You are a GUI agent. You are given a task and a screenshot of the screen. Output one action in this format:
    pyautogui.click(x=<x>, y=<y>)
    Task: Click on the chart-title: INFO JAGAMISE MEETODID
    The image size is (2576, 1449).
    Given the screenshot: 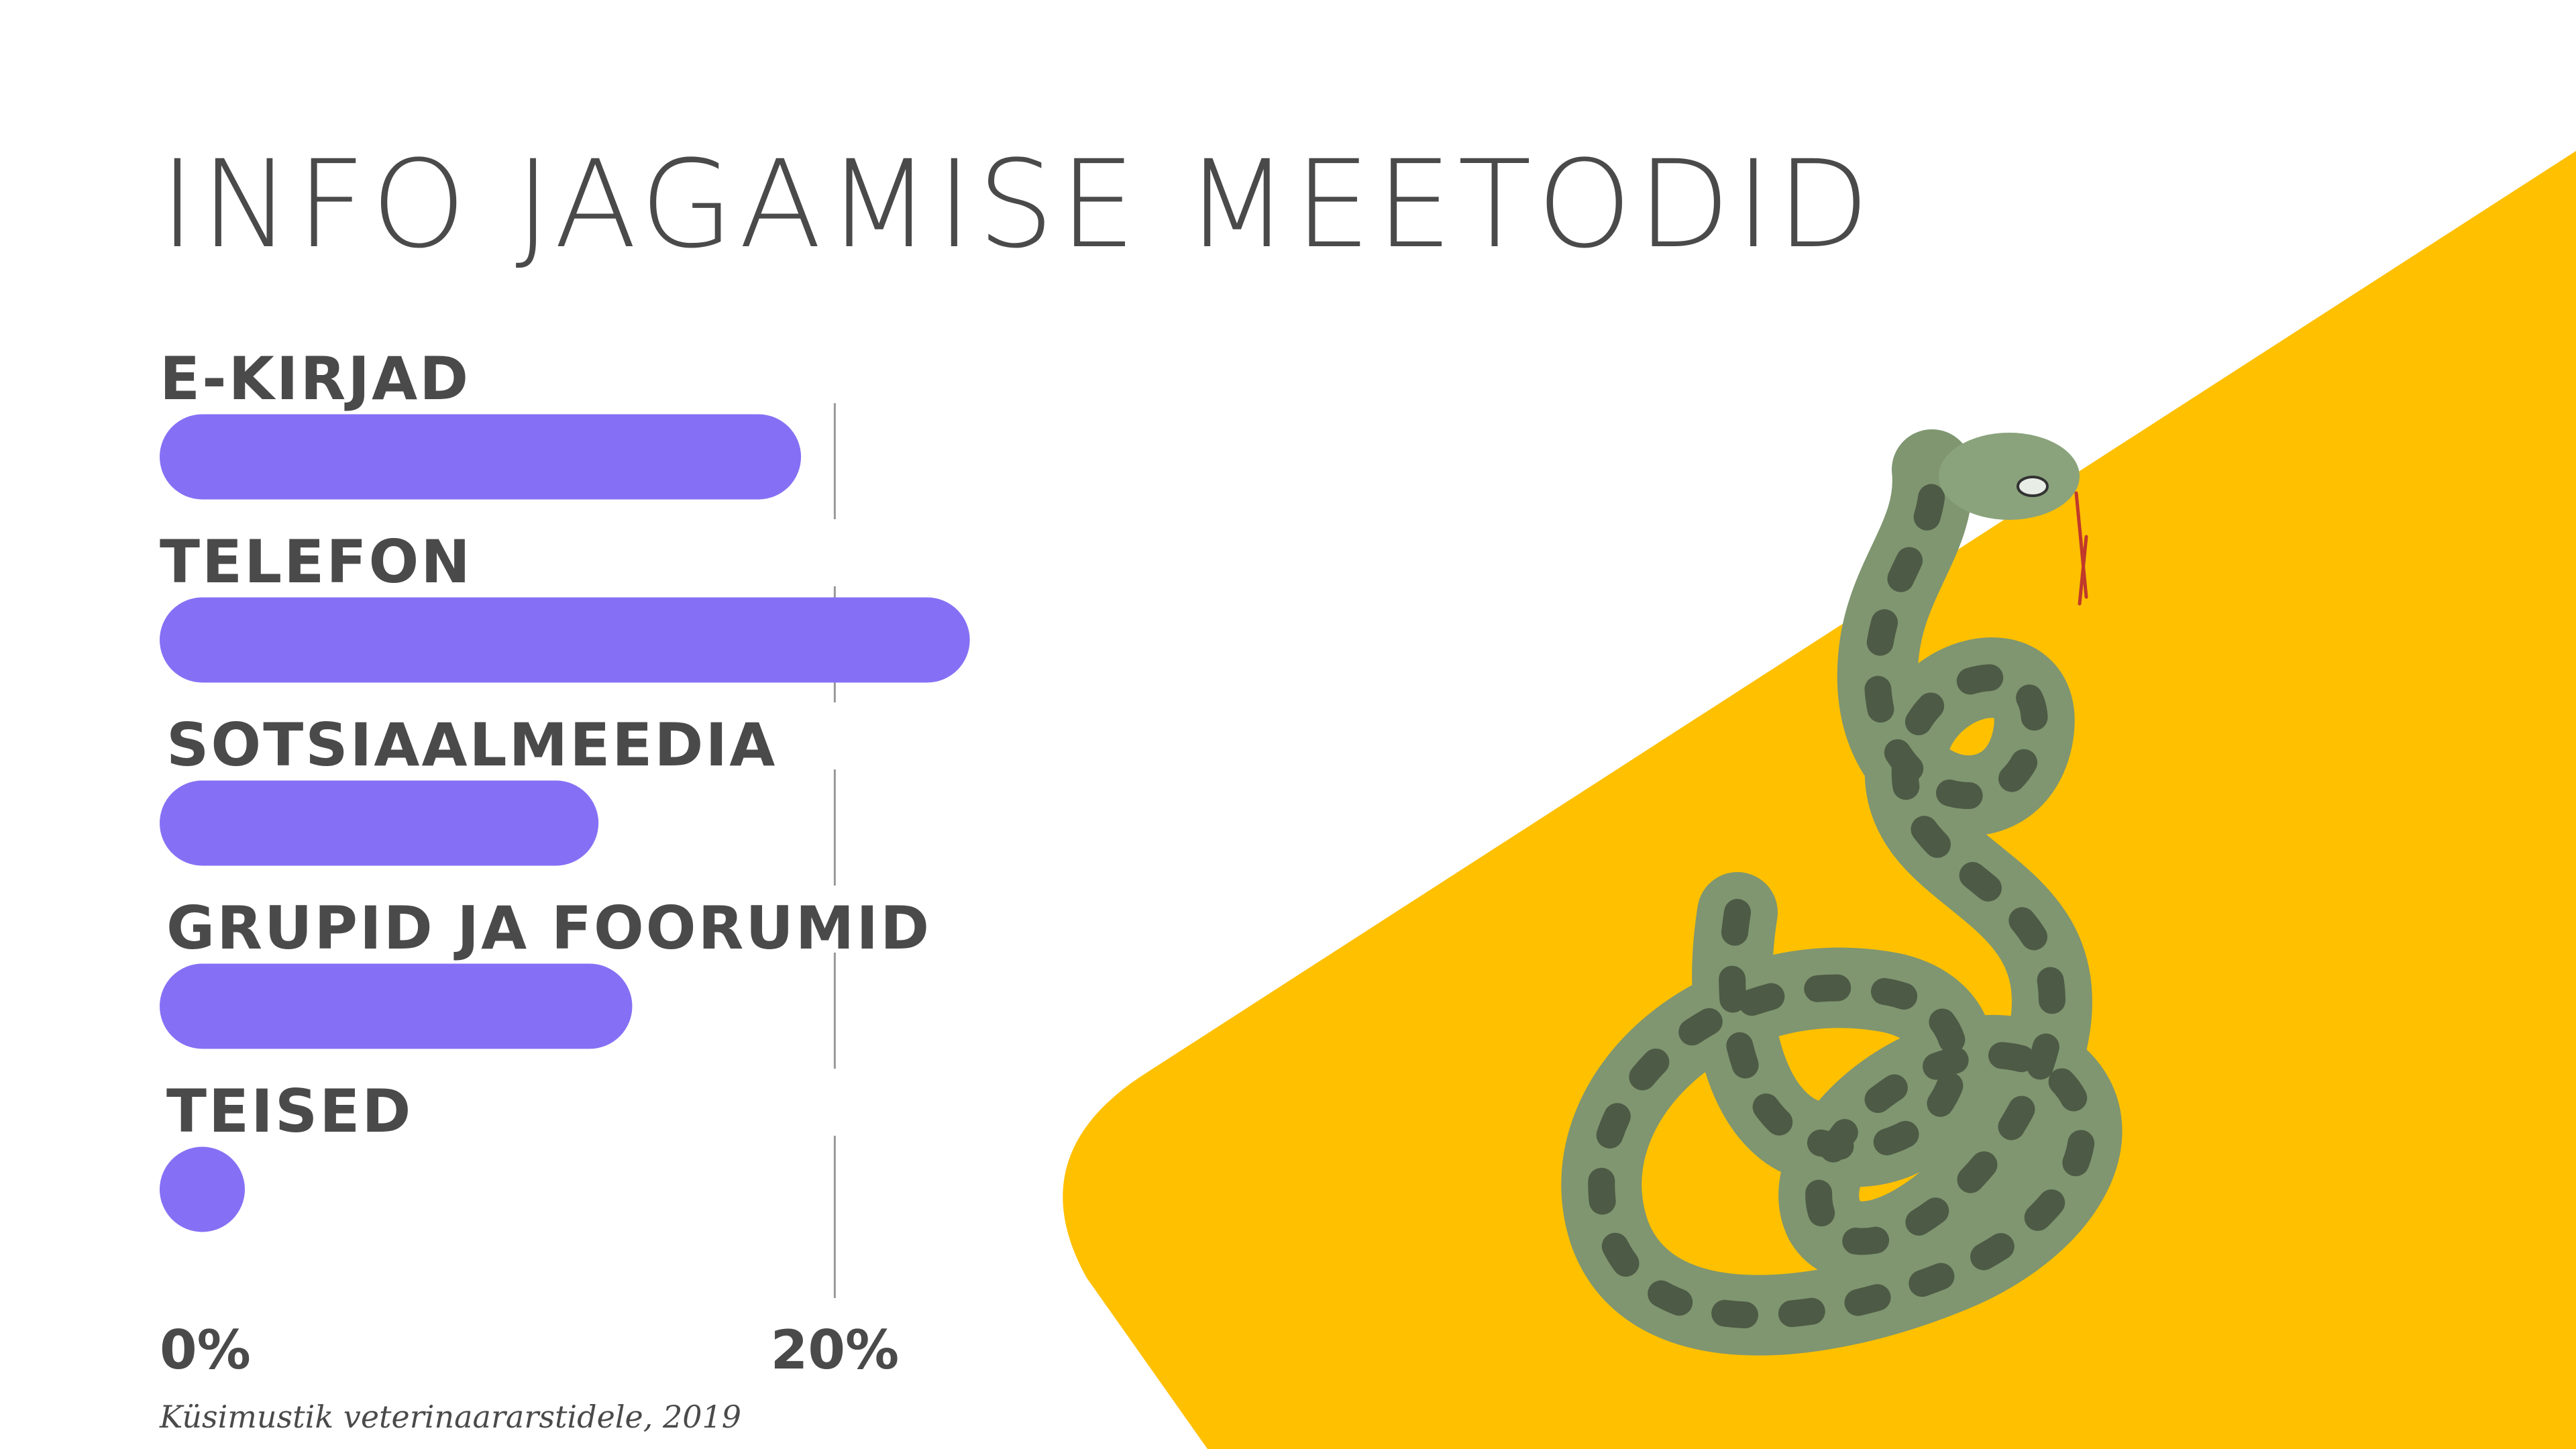 What is the action you would take?
    pyautogui.click(x=1017, y=205)
    